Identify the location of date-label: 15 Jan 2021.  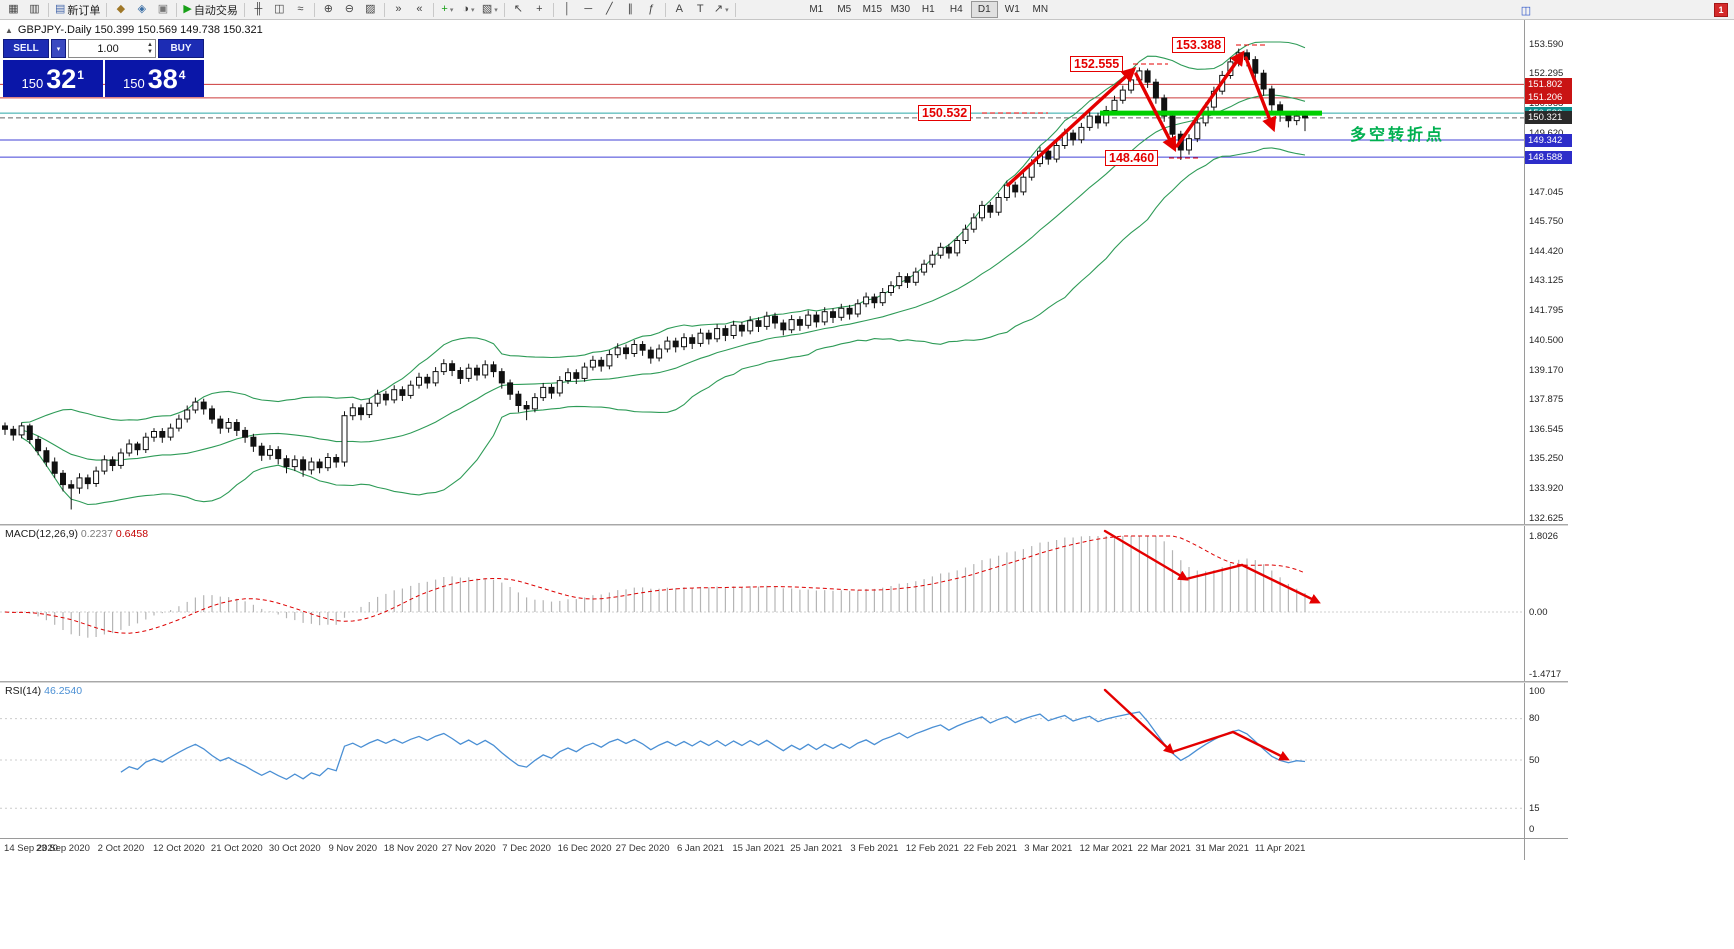
(758, 848).